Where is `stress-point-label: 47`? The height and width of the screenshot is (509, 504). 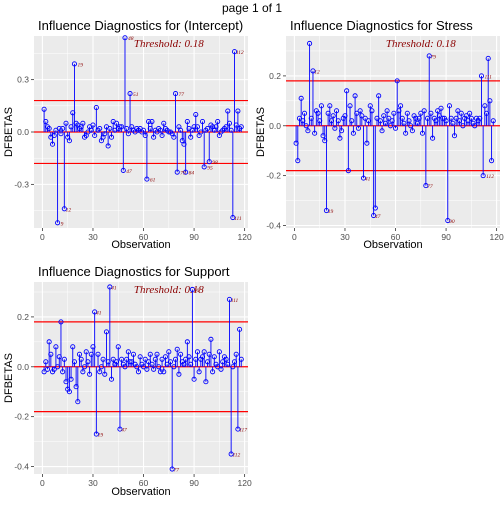
stress-point-label: 47 is located at coordinates (378, 216).